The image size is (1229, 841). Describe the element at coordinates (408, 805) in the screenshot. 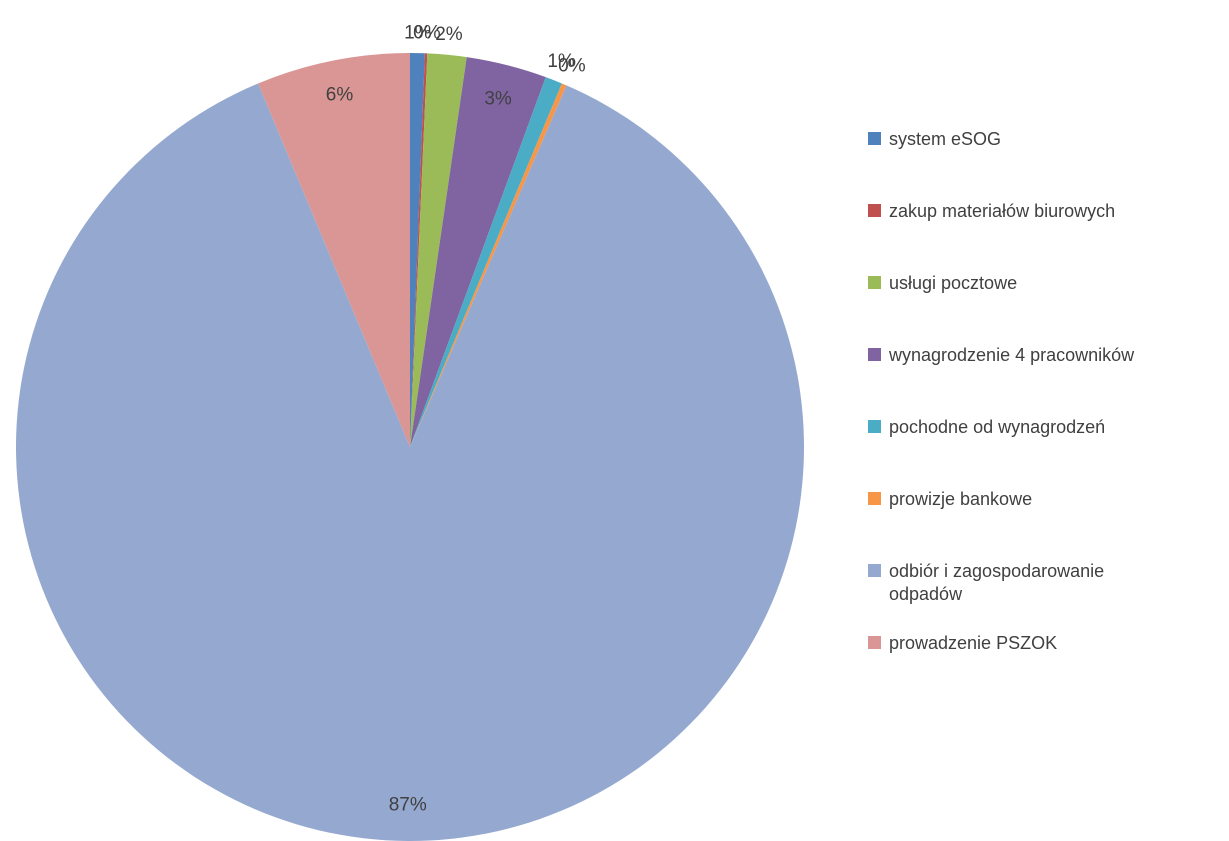

I see `data-label: 87%` at that location.